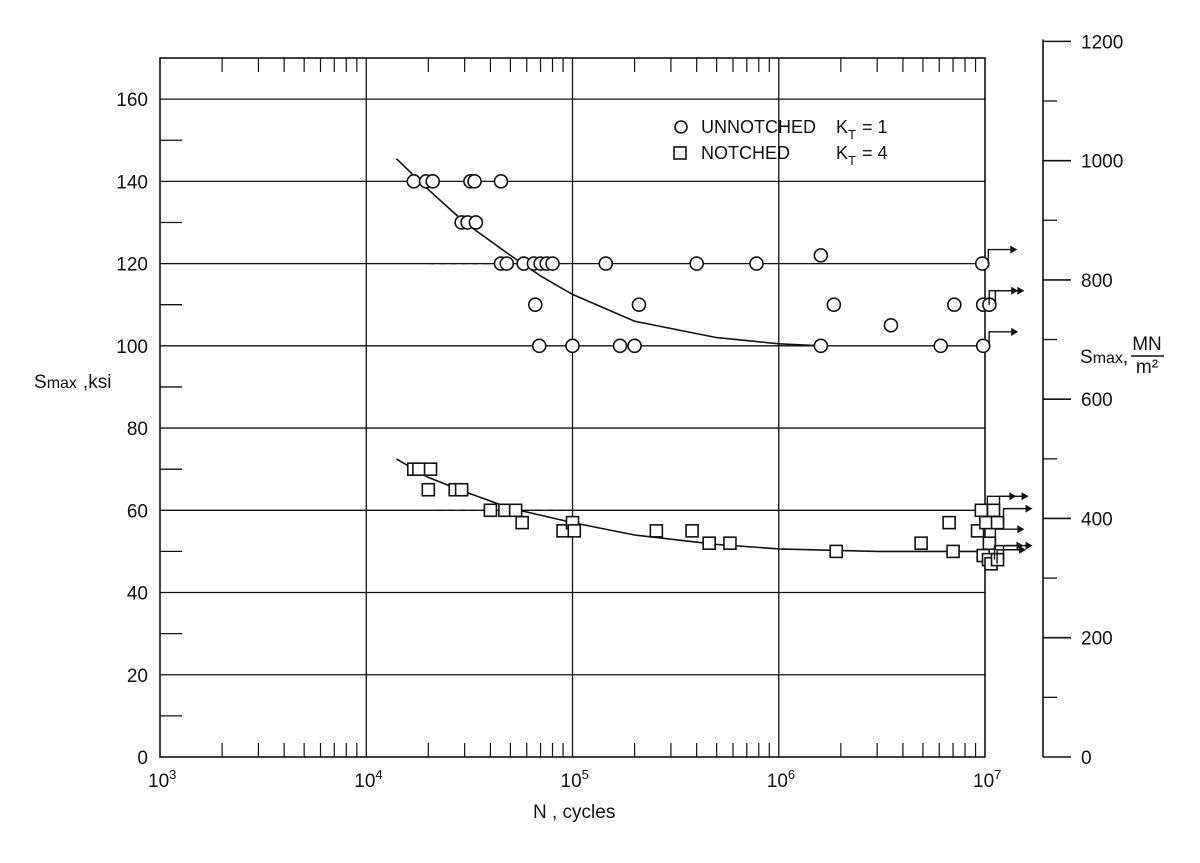 The height and width of the screenshot is (863, 1200). Describe the element at coordinates (132, 100) in the screenshot. I see `y-tick-label-left: 160` at that location.